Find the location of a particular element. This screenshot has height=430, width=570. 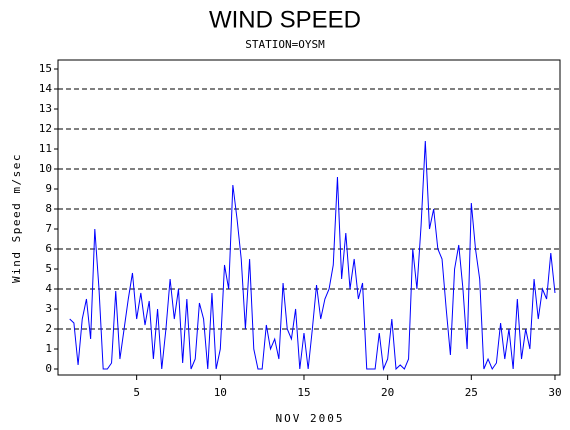

chart-subtitle: STATION=OYSM is located at coordinates (285, 44).